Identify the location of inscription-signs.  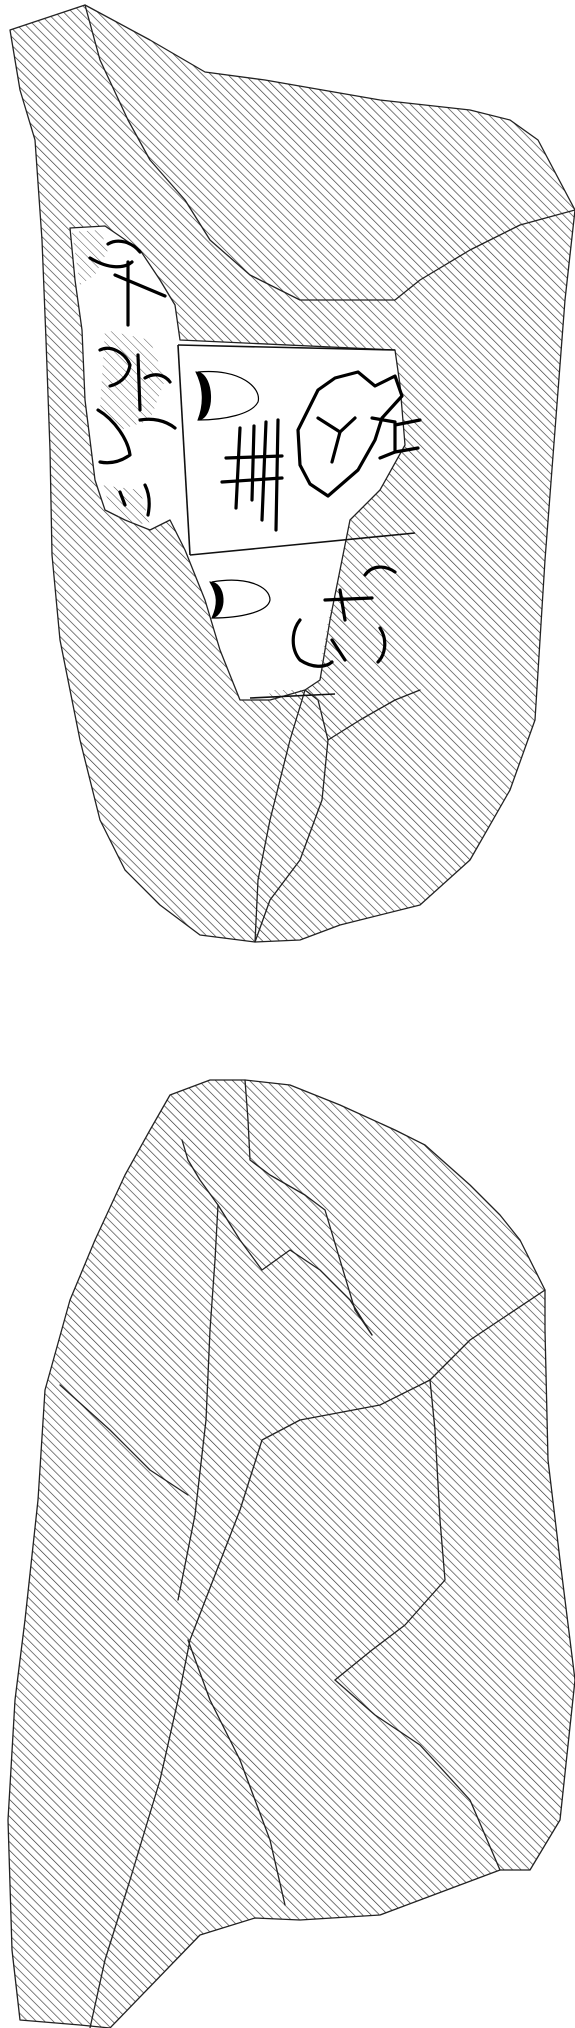
(255, 453).